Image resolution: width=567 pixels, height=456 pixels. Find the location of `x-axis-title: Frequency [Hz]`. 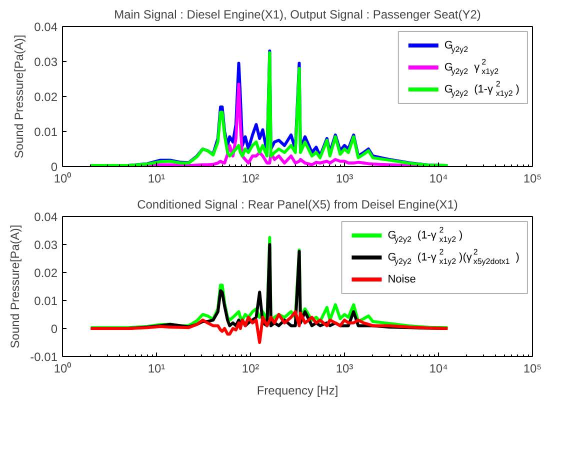

x-axis-title: Frequency [Hz] is located at coordinates (297, 391).